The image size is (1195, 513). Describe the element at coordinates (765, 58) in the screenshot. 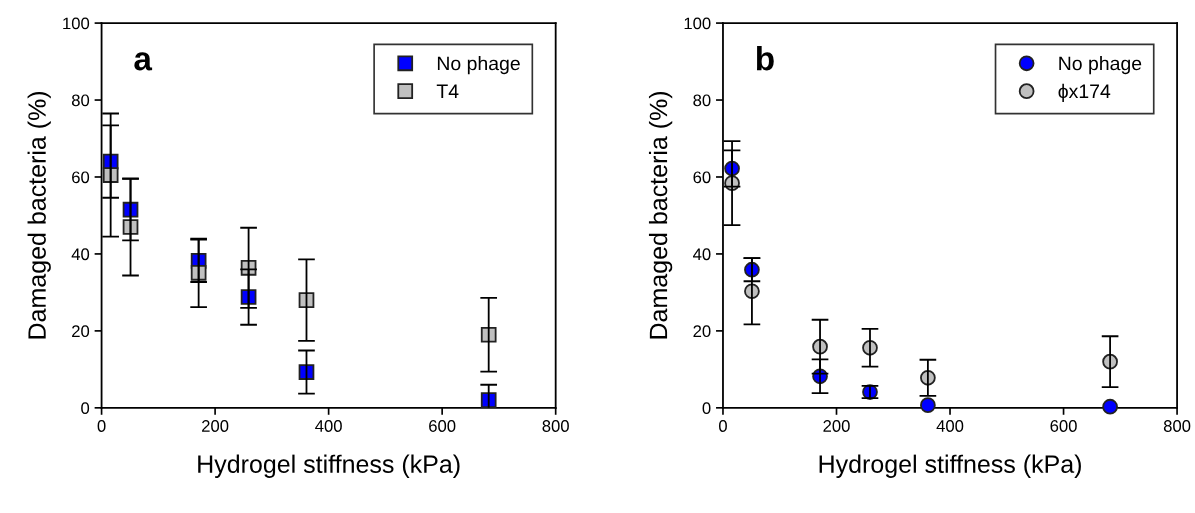

I see `annotation: b` at that location.